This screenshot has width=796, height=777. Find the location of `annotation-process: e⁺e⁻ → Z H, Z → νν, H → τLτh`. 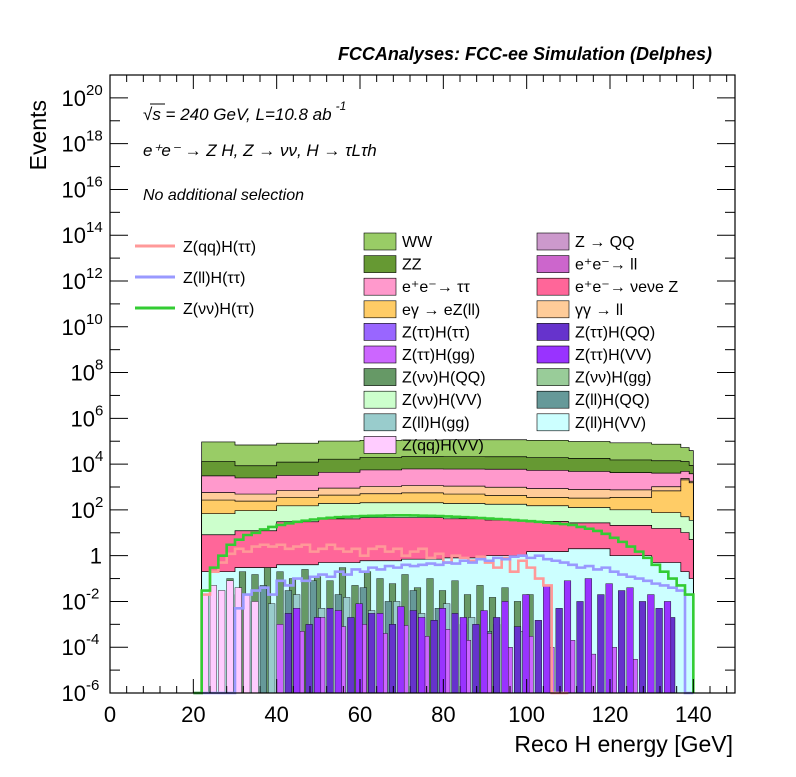

annotation-process: e⁺e⁻ → Z H, Z → νν, H → τLτh is located at coordinates (260, 150).